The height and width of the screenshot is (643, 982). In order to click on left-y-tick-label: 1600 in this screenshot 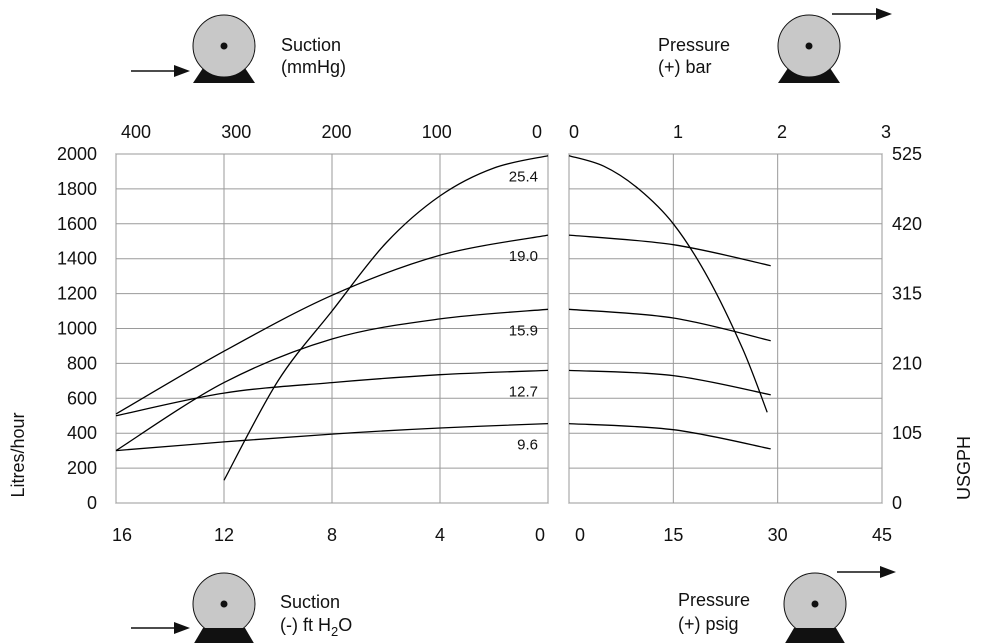, I will do `click(77, 224)`.